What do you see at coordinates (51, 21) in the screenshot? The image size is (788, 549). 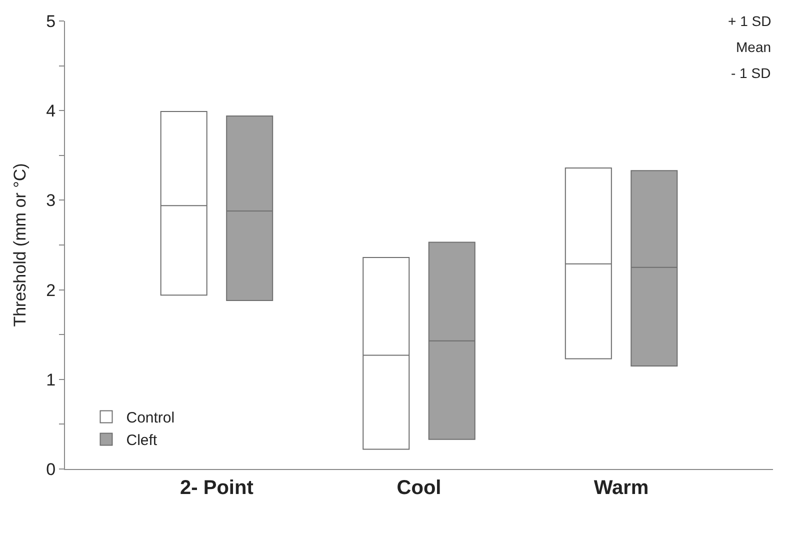 I see `y-tick-label: 5` at bounding box center [51, 21].